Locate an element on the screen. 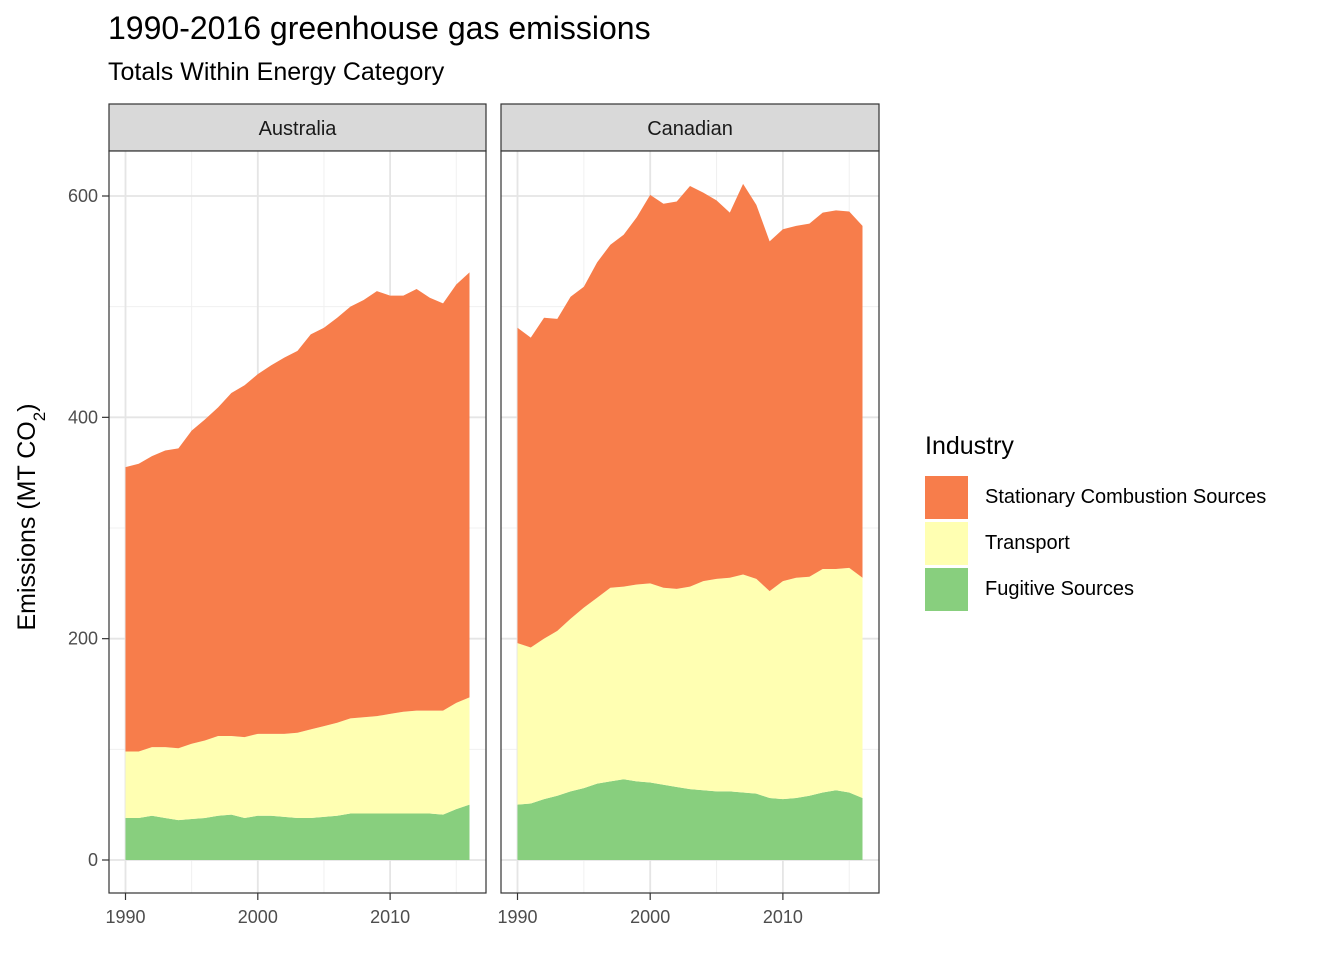 This screenshot has width=1344, height=960. area-canadian-stationary-combustion-sources is located at coordinates (690, 415).